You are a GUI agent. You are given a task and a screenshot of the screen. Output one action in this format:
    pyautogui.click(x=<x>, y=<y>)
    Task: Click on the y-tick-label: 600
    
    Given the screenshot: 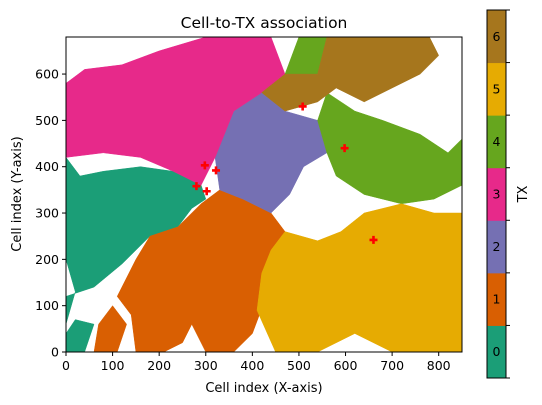 What is the action you would take?
    pyautogui.click(x=47, y=74)
    